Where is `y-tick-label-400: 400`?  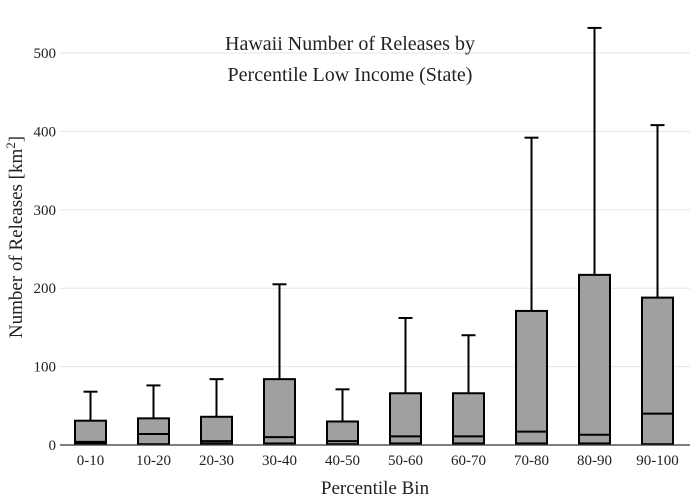 y-tick-label-400: 400 is located at coordinates (45, 132).